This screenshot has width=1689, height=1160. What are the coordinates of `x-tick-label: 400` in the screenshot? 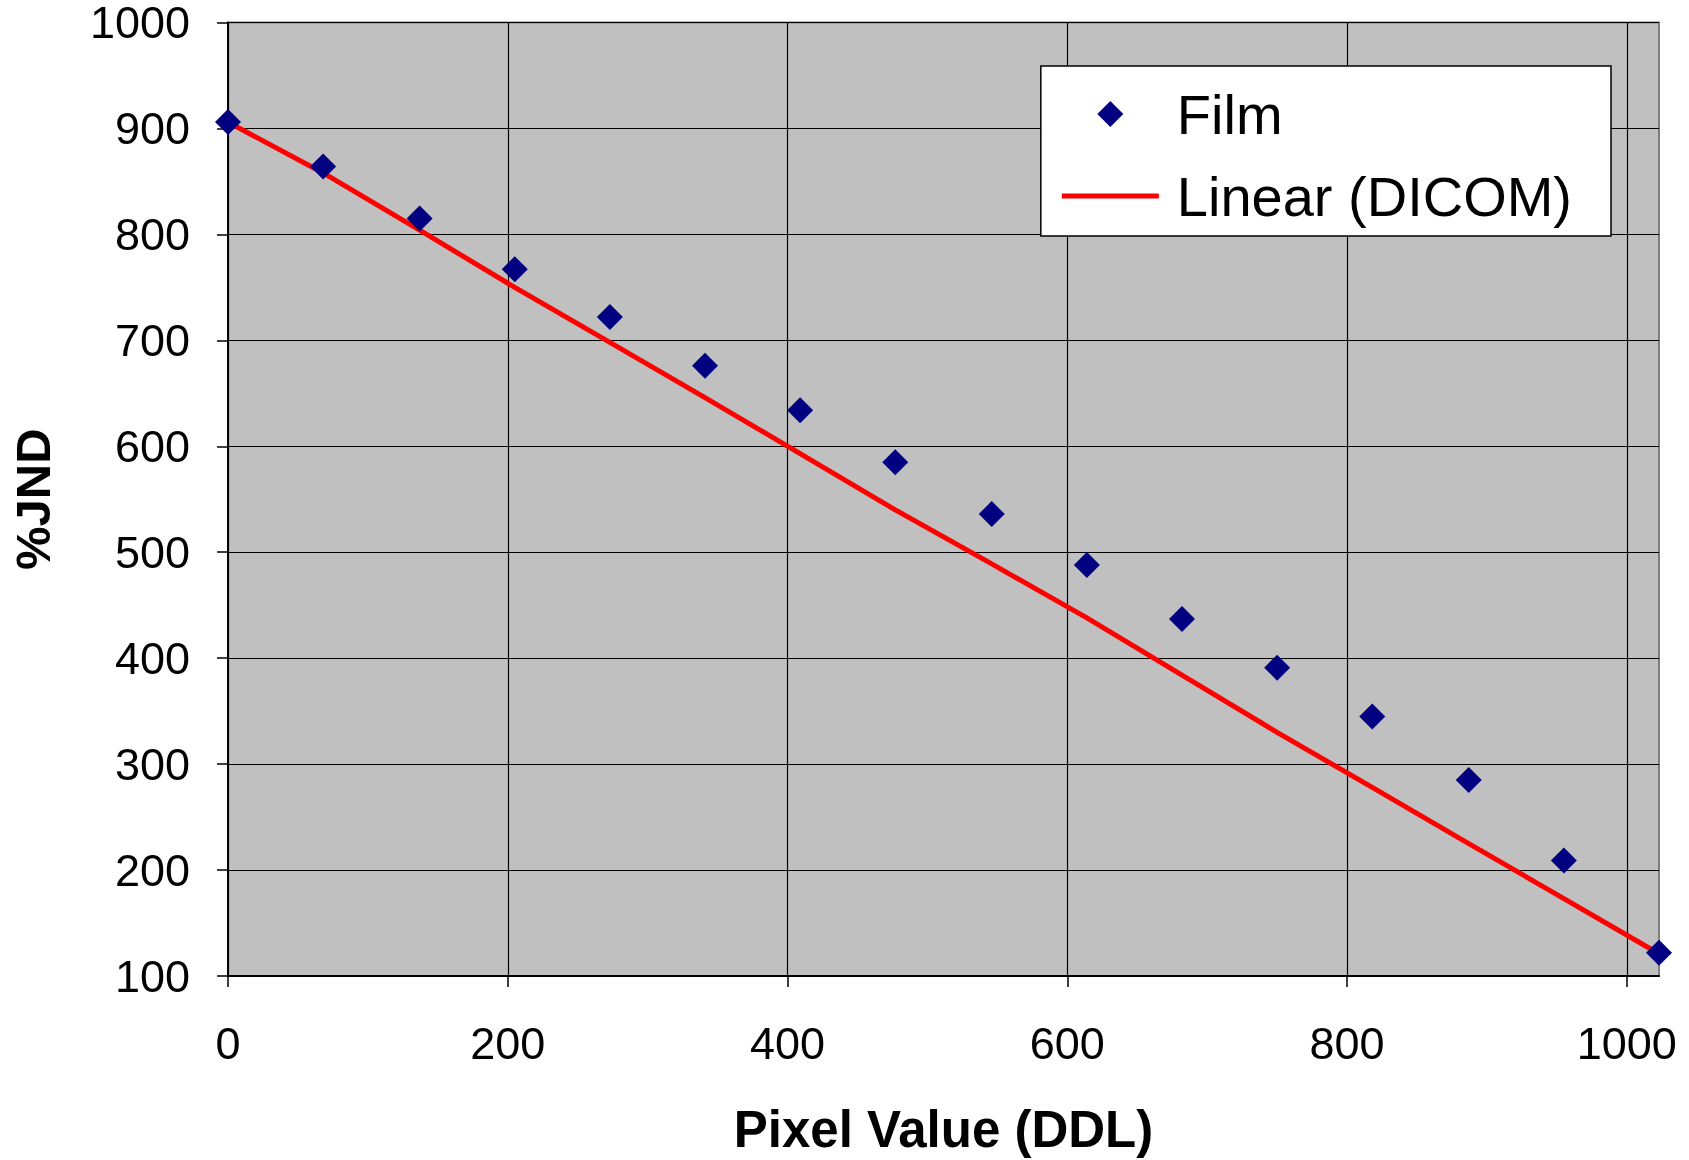 It's located at (787, 1043).